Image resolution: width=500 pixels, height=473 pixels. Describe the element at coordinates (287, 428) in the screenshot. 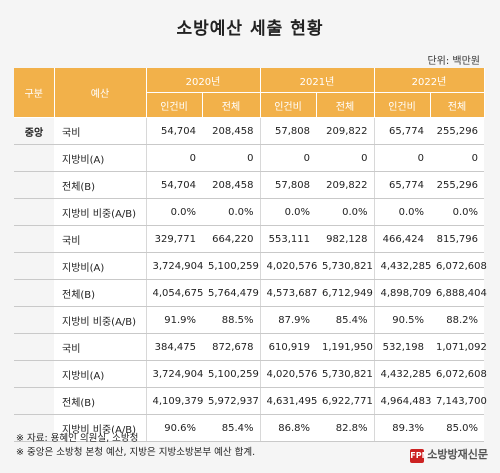

I see `cell-value: 86.8%` at that location.